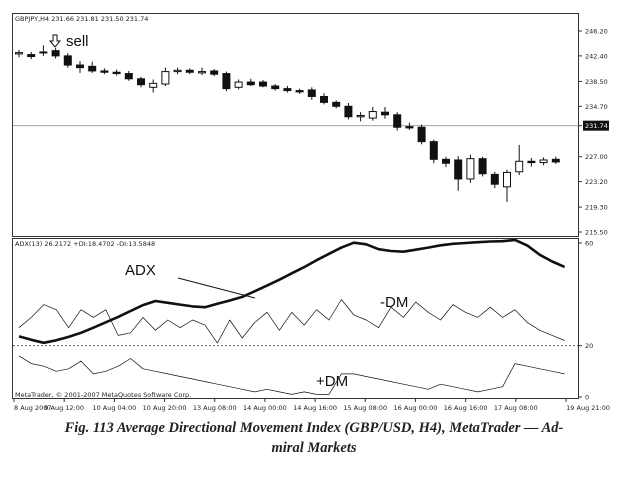 The width and height of the screenshot is (628, 480). I want to click on sell-label: sell, so click(77, 41).